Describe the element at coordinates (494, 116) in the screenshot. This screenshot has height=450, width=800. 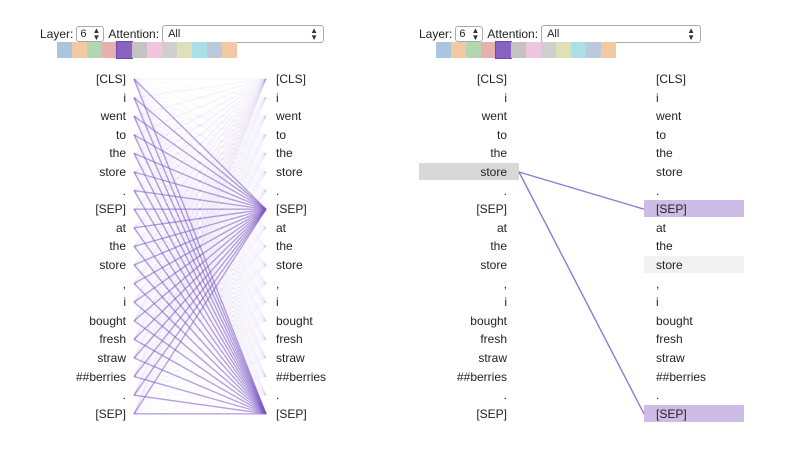
I see `right-source-token: went` at that location.